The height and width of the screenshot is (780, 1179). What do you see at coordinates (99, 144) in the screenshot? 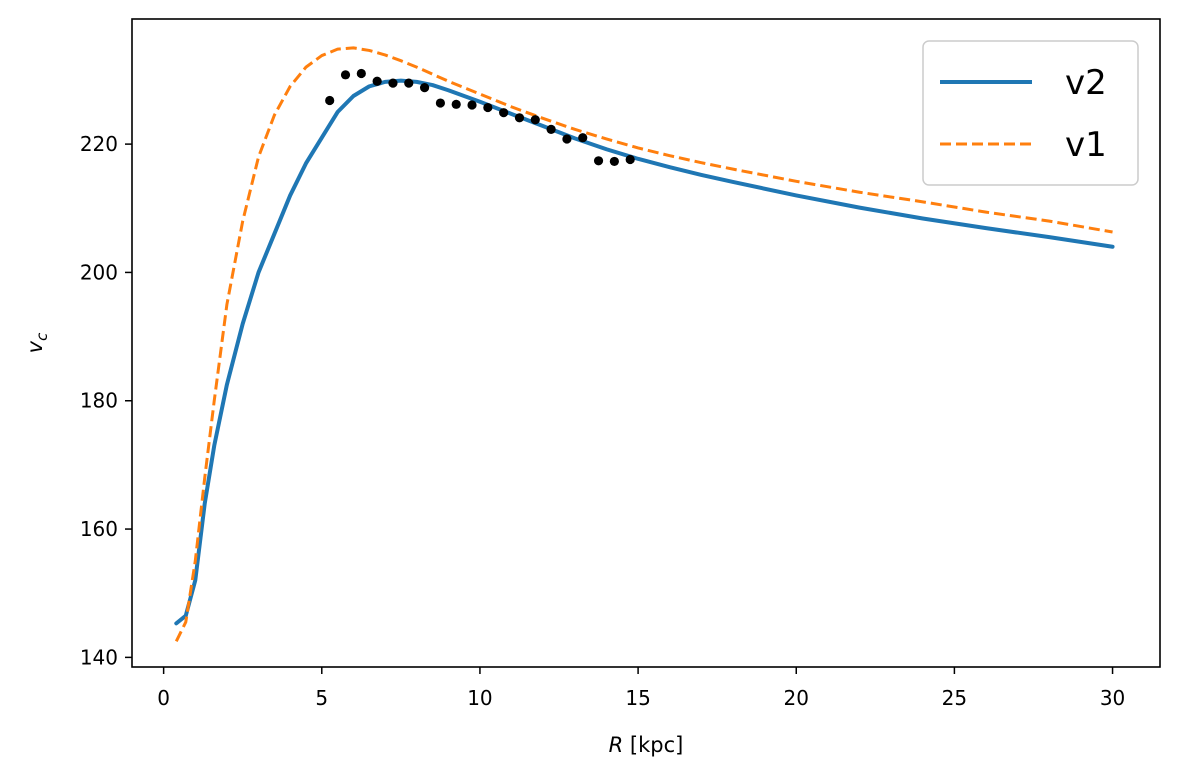
I see `y-tick-label-220: 220` at bounding box center [99, 144].